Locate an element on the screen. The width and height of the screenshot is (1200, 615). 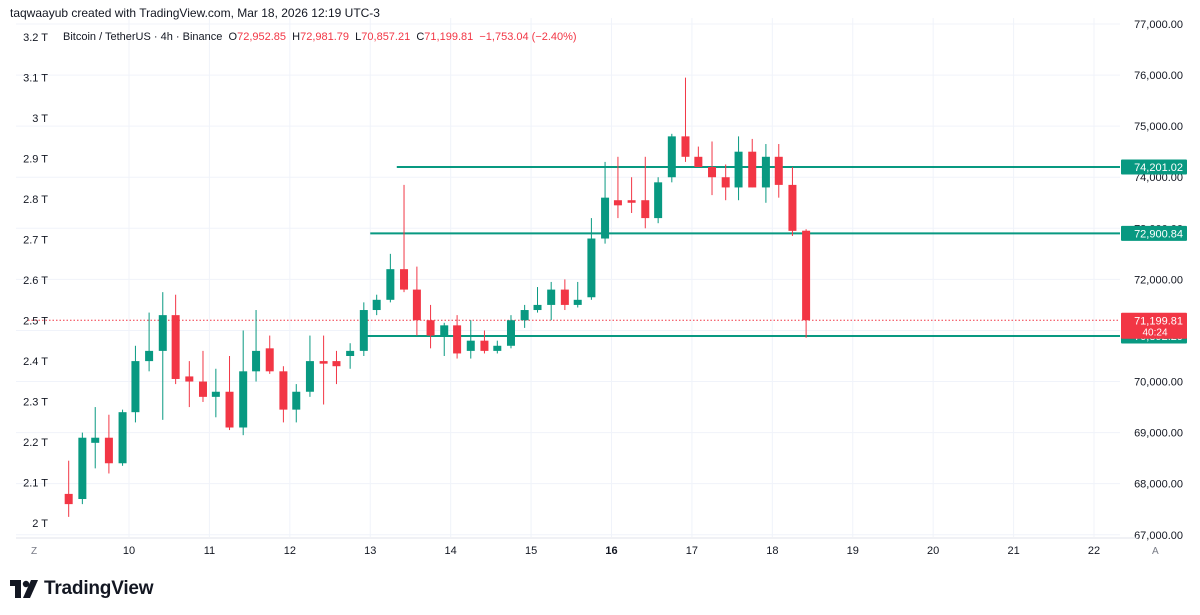
x-tick-label: 16 is located at coordinates (611, 551).